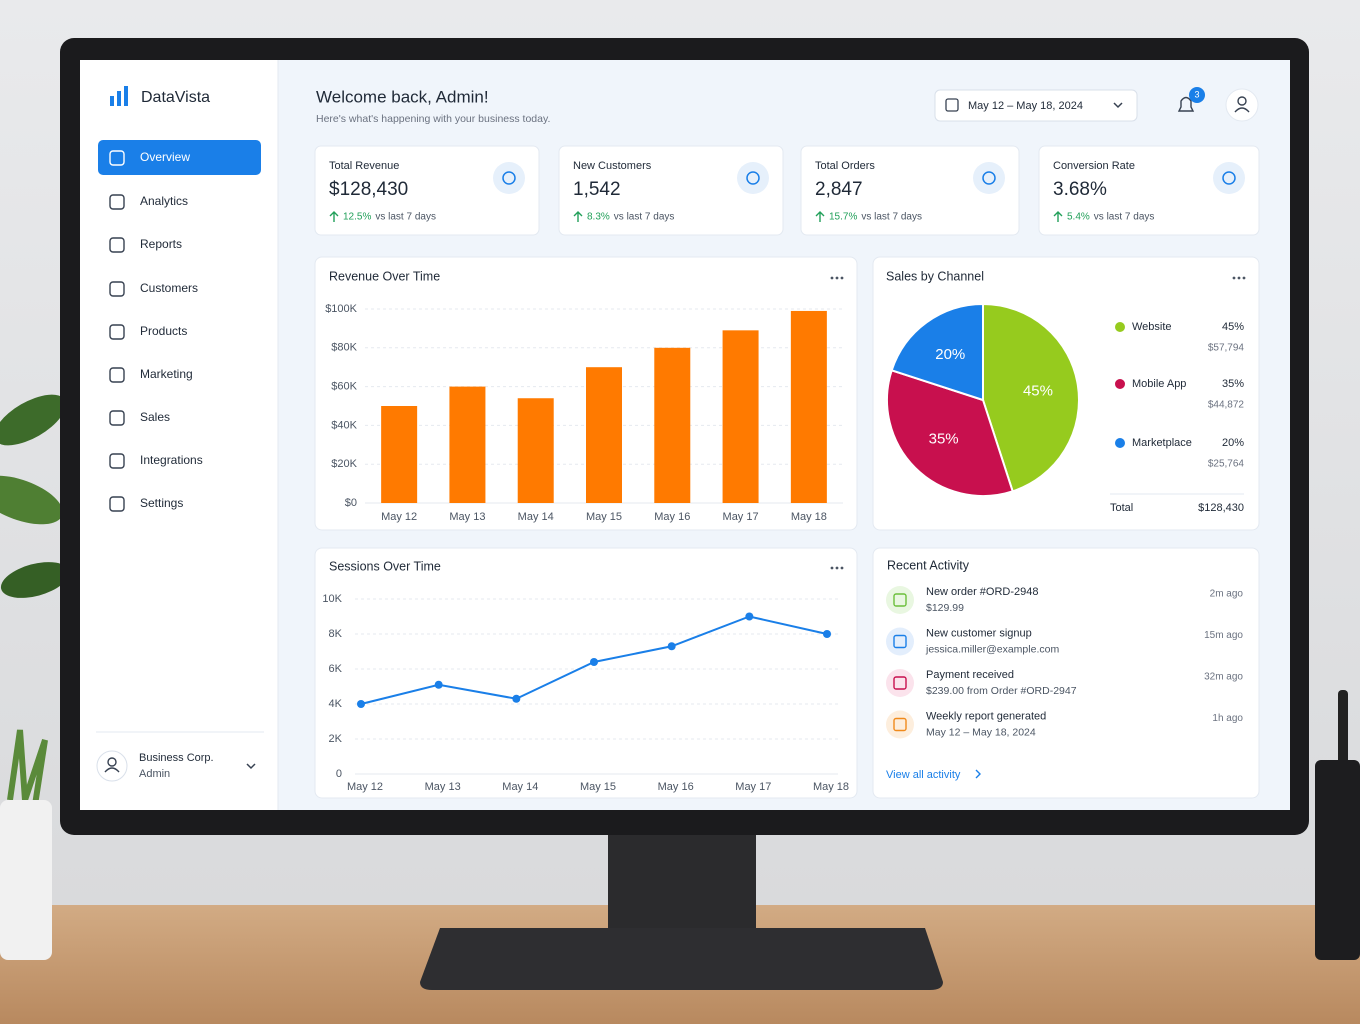  What do you see at coordinates (989, 178) in the screenshot?
I see `kpi-icon` at bounding box center [989, 178].